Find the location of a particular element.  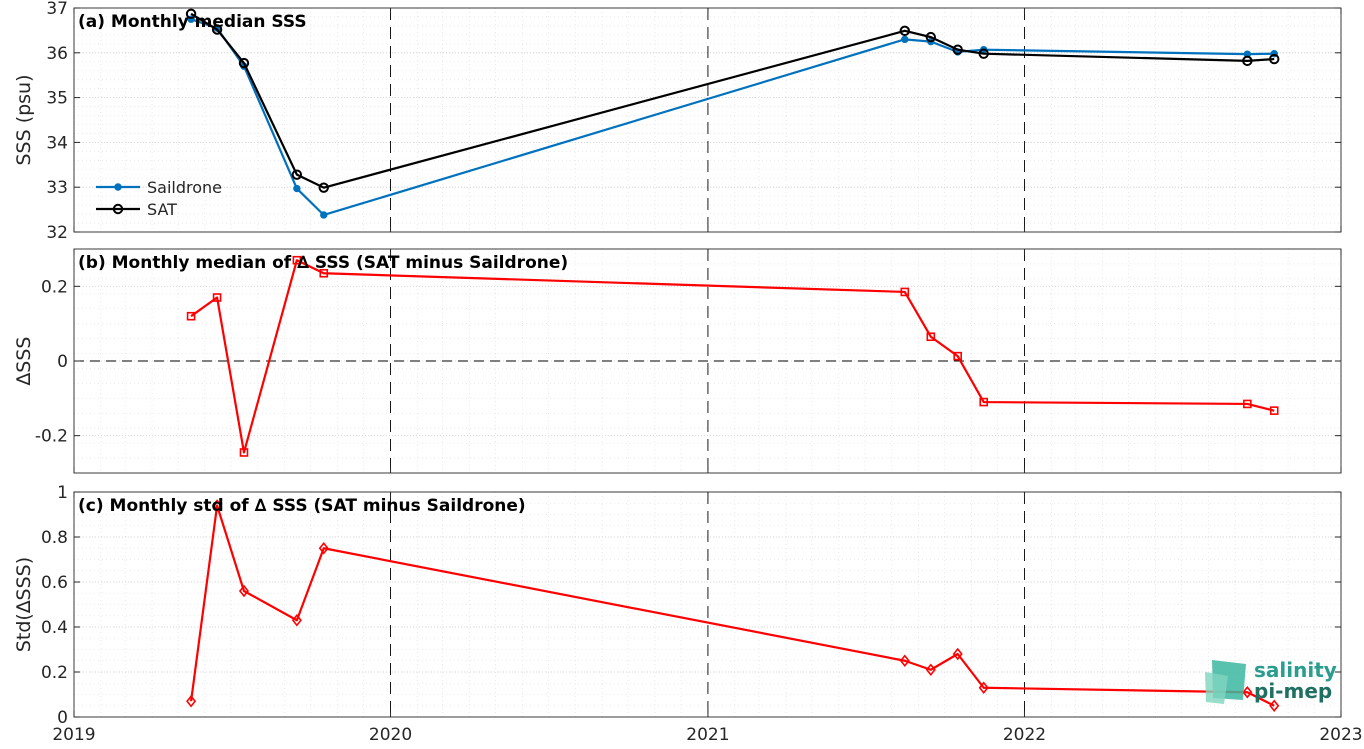

x-tick-label: 2021 is located at coordinates (707, 735).